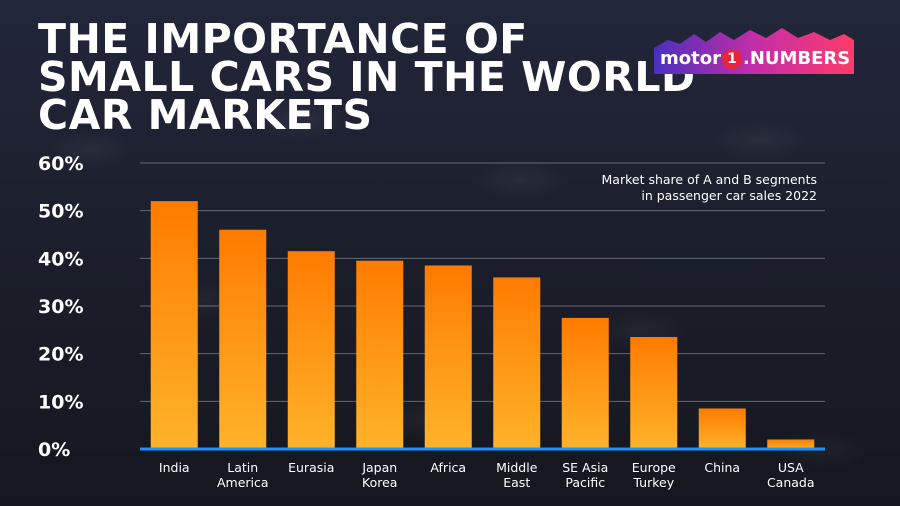 The height and width of the screenshot is (506, 900). What do you see at coordinates (60, 259) in the screenshot?
I see `y-tick-label: 40%` at bounding box center [60, 259].